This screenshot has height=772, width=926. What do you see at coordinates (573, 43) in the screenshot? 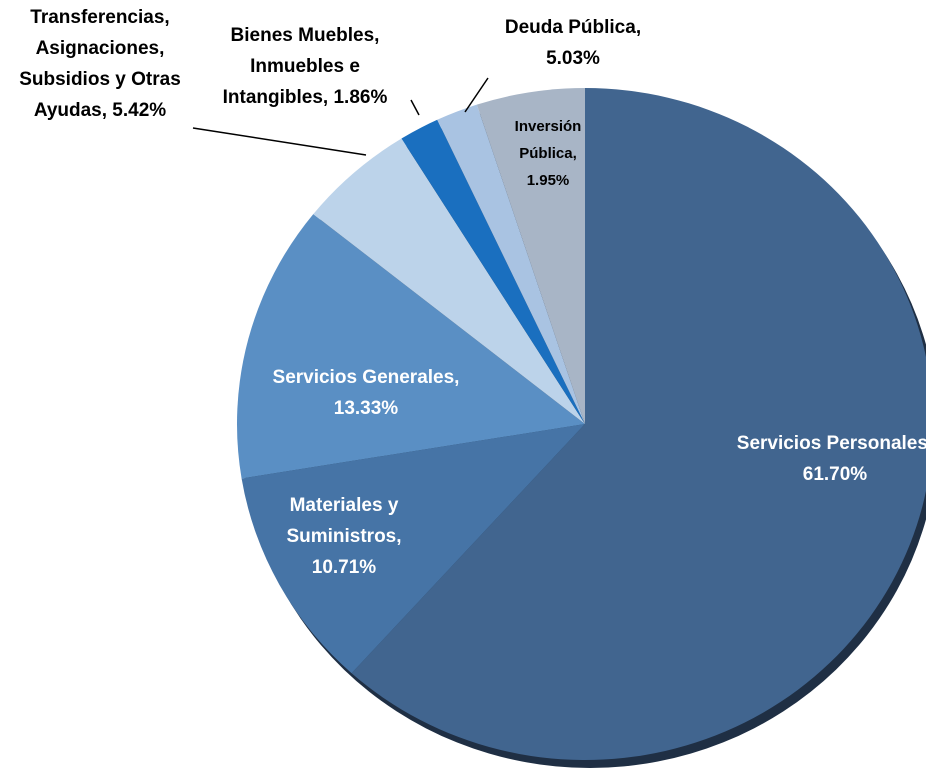
I see `data-label: Deuda Pública, 5.03%` at bounding box center [573, 43].